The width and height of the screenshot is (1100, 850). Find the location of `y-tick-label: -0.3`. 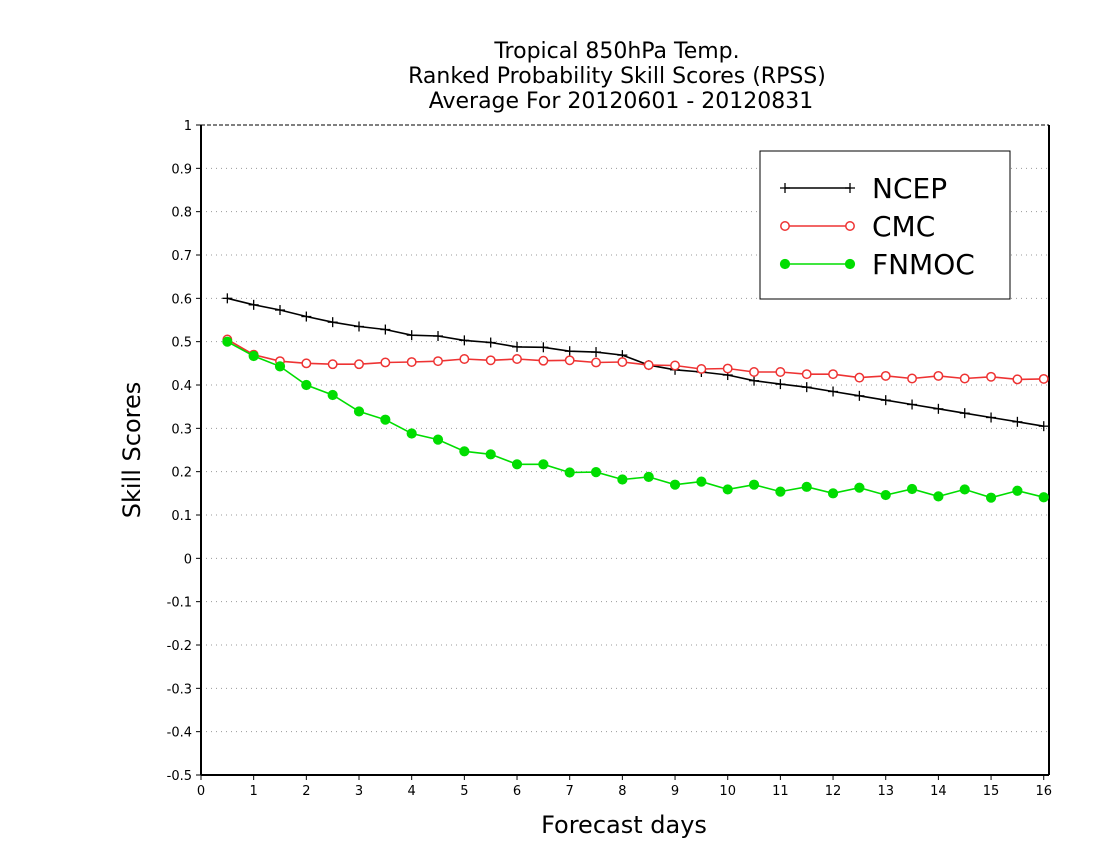

y-tick-label: -0.3 is located at coordinates (179, 689).